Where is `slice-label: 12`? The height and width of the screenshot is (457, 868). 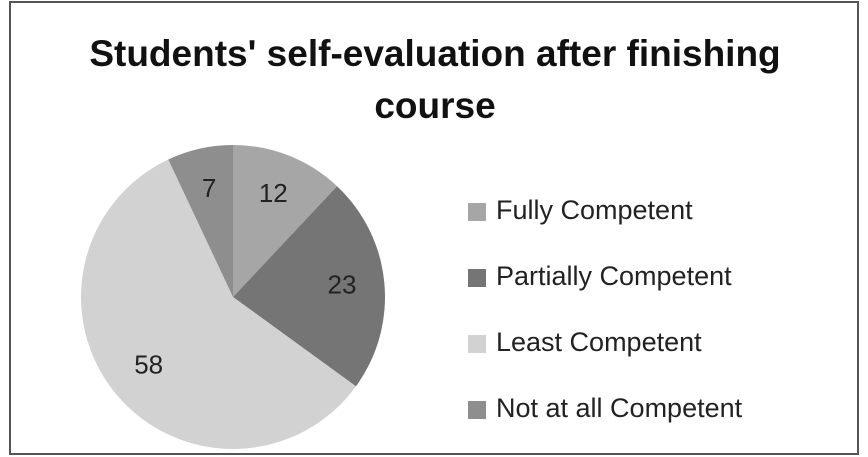 slice-label: 12 is located at coordinates (273, 193).